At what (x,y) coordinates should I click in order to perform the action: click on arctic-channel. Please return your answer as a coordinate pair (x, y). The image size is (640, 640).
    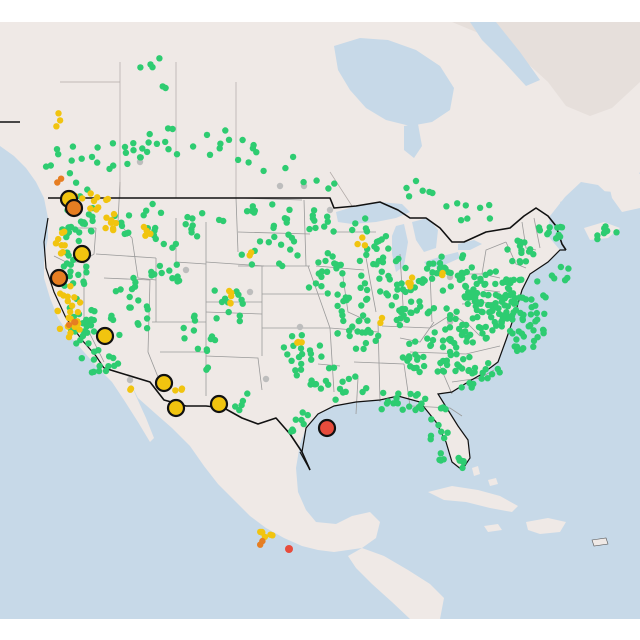
    Looking at the image, I should click on (505, 54).